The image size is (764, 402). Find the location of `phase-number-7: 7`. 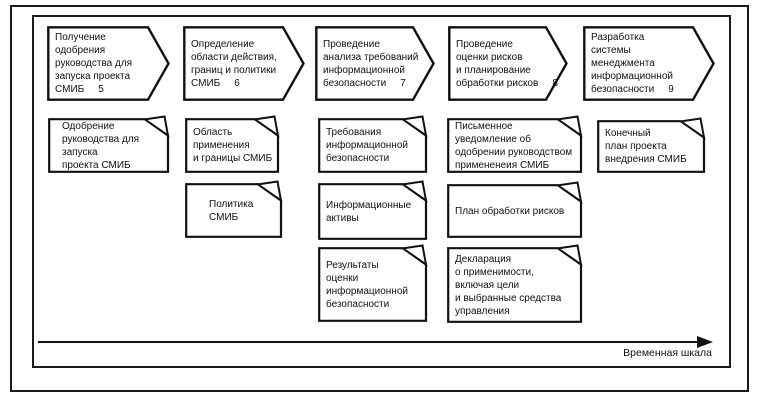

phase-number-7: 7 is located at coordinates (403, 83).